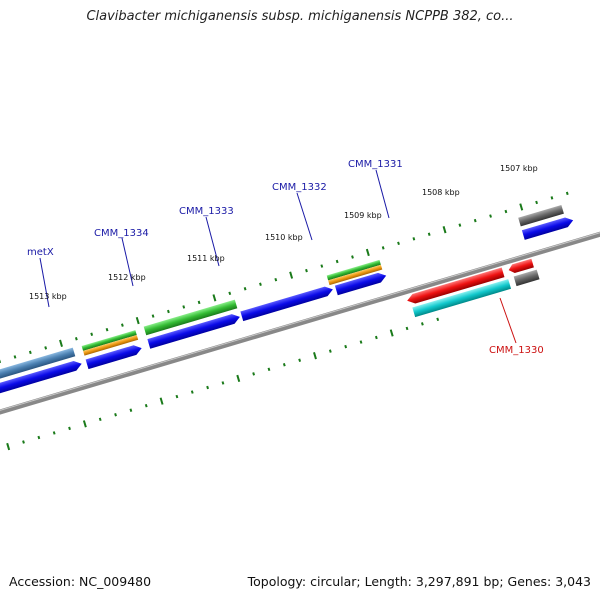  Describe the element at coordinates (355, 275) in the screenshot. I see `feature-cmm1331-orange` at that location.